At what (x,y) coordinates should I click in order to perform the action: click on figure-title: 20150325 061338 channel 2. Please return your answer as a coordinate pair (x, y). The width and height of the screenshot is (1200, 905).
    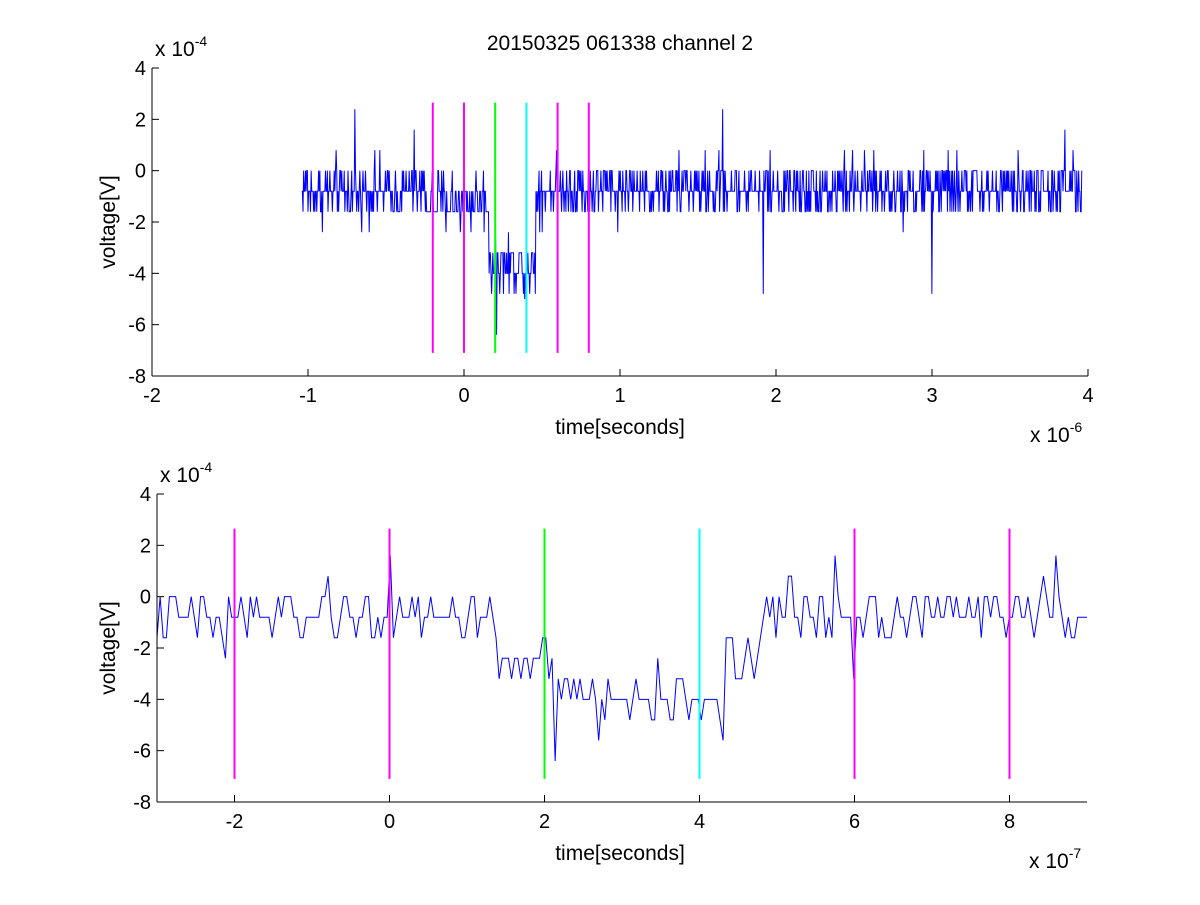
    Looking at the image, I should click on (620, 43).